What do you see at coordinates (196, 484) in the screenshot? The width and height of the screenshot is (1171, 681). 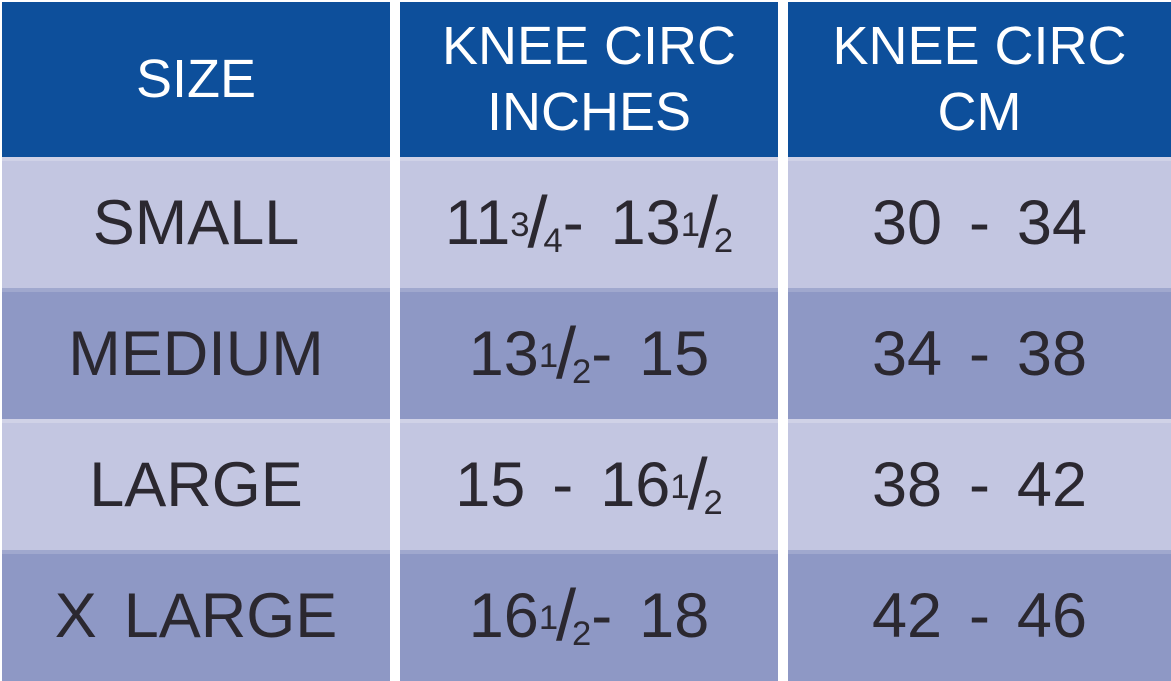 I see `size-cell-large: LARGE` at bounding box center [196, 484].